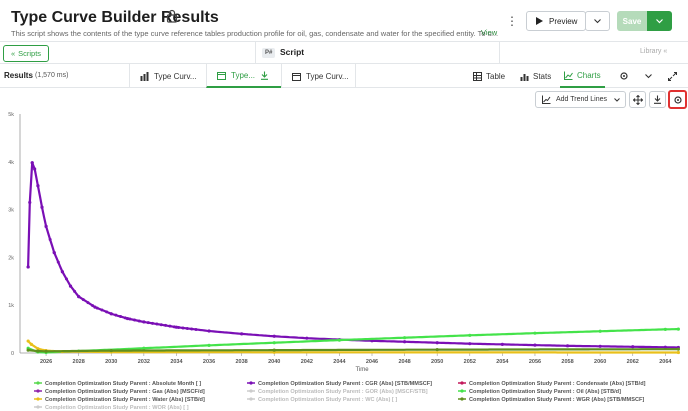 The image size is (688, 411). What do you see at coordinates (489, 32) in the screenshot?
I see `view-description-link: View` at bounding box center [489, 32].